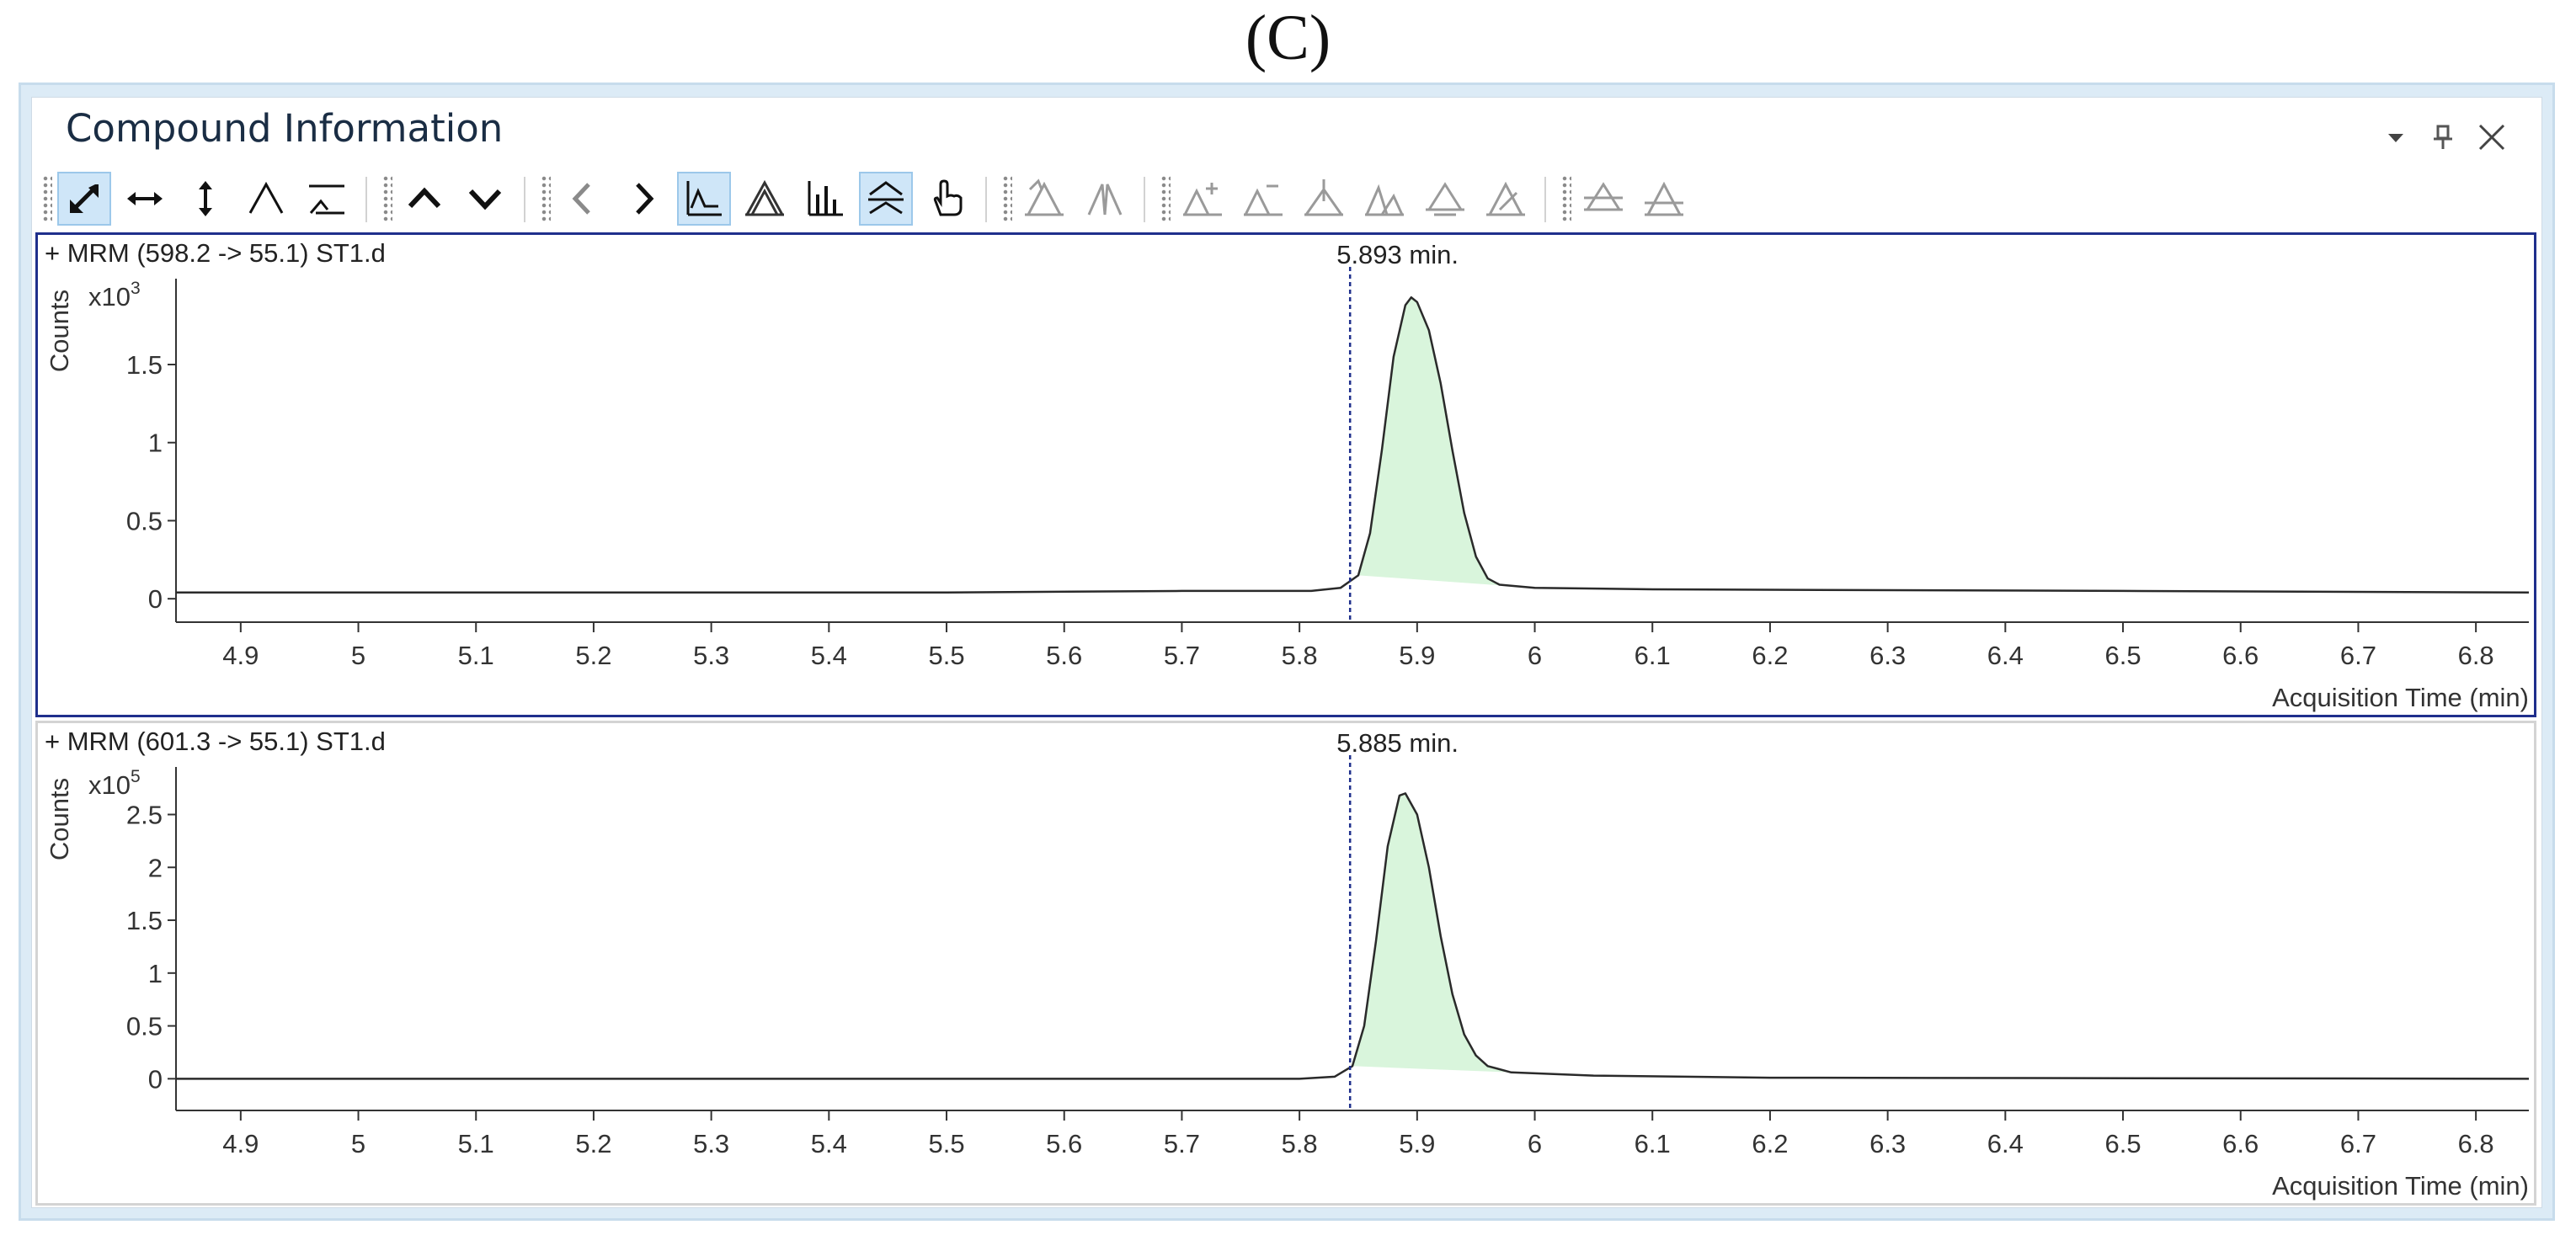 The height and width of the screenshot is (1246, 2576). I want to click on chevron-up-icon, so click(424, 199).